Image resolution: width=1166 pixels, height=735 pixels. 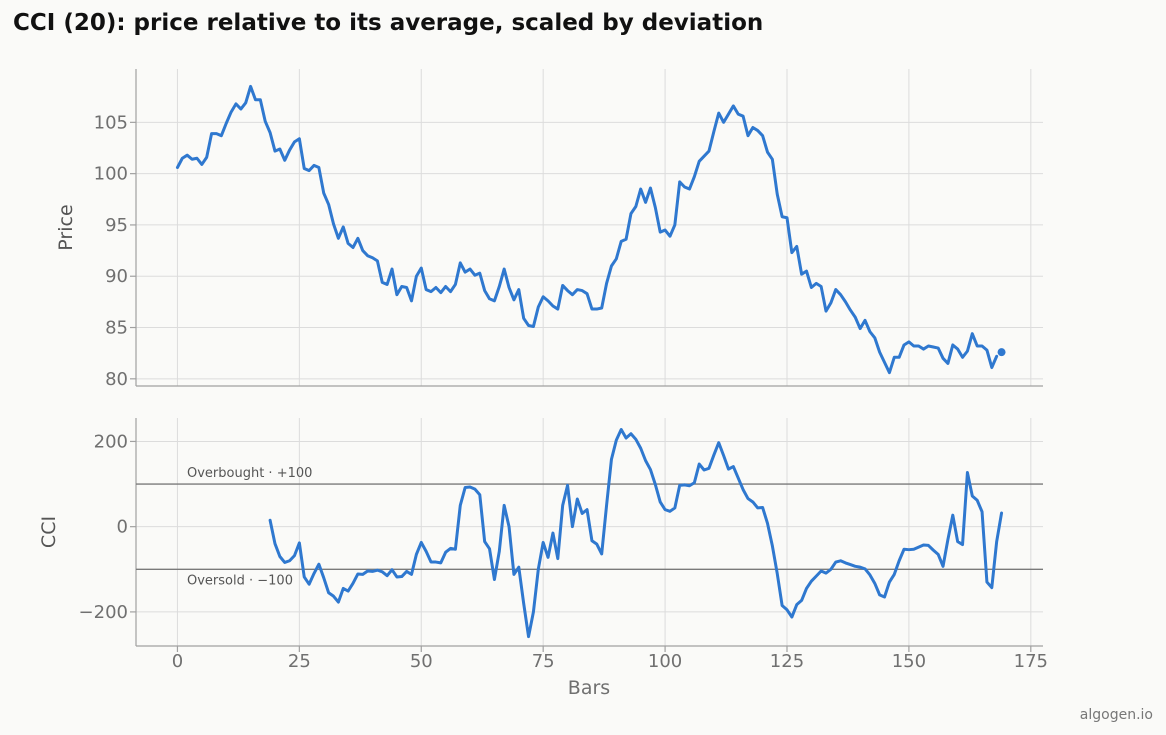 I want to click on cci-y-tick-label: 0, so click(x=122, y=527).